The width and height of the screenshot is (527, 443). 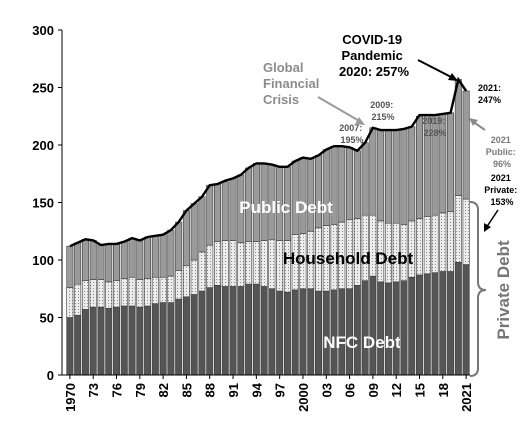 What do you see at coordinates (500, 190) in the screenshot?
I see `private-2021-line-2: Private:` at bounding box center [500, 190].